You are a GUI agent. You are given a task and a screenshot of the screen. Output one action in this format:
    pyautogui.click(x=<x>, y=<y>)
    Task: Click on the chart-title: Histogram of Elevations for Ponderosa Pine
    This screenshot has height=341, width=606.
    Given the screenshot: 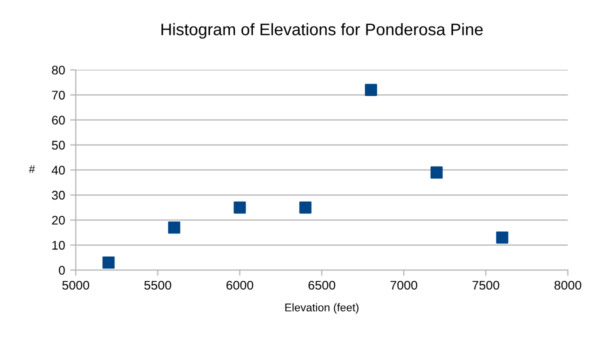 What is the action you would take?
    pyautogui.click(x=322, y=31)
    